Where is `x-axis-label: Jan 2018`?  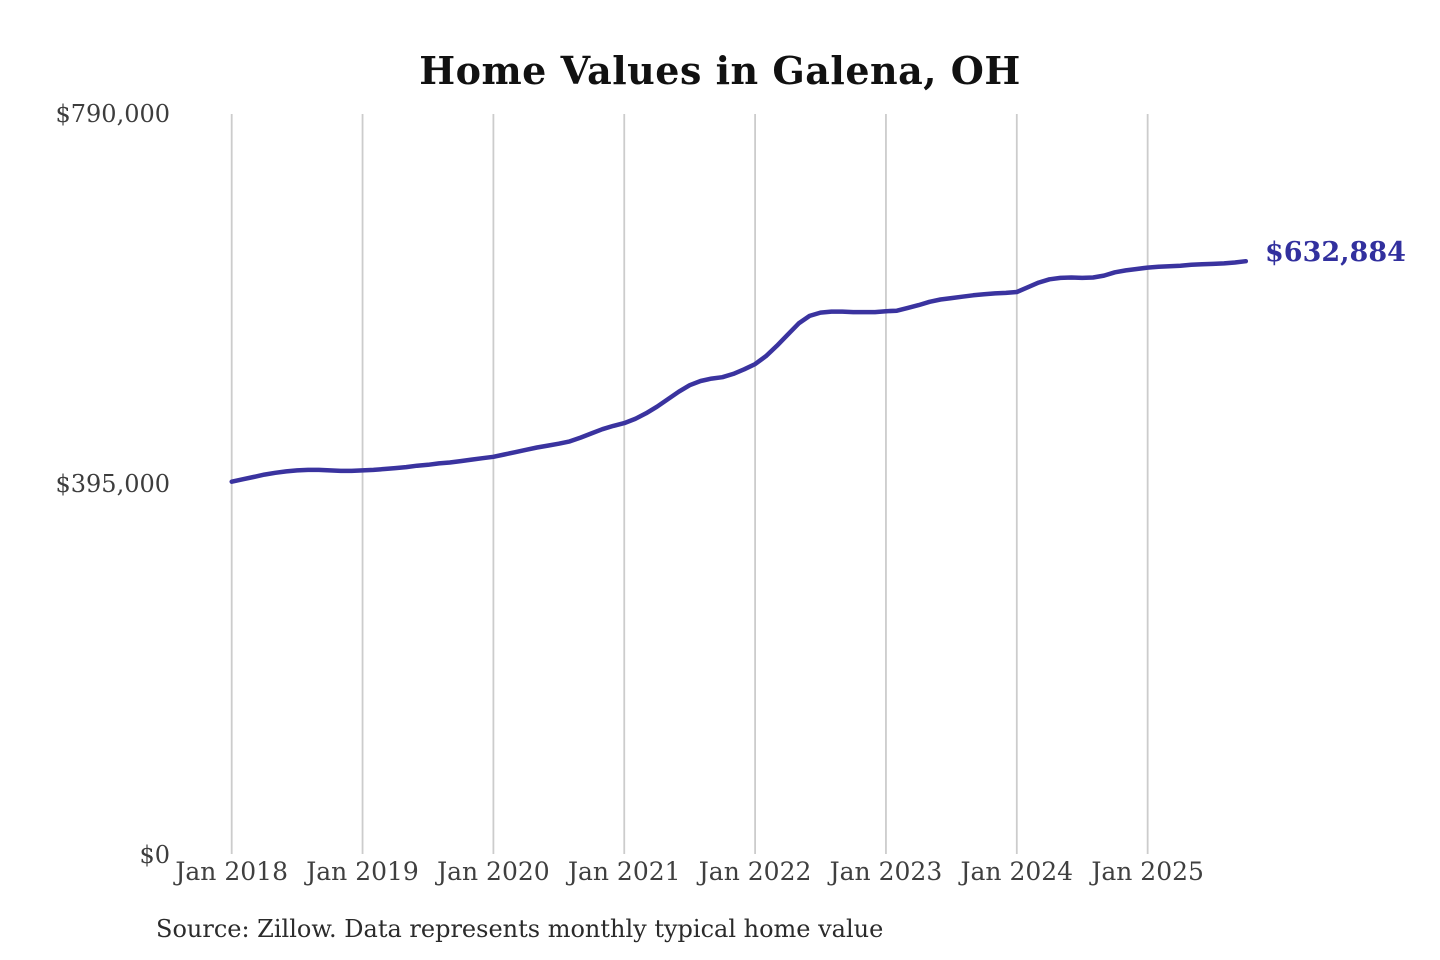 x-axis-label: Jan 2018 is located at coordinates (231, 871).